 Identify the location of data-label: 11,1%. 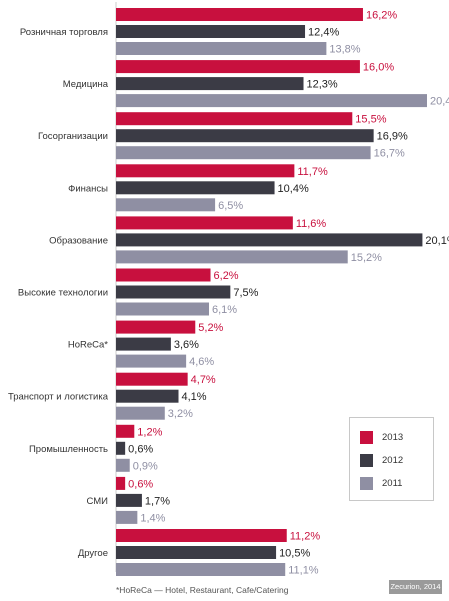
(303, 571).